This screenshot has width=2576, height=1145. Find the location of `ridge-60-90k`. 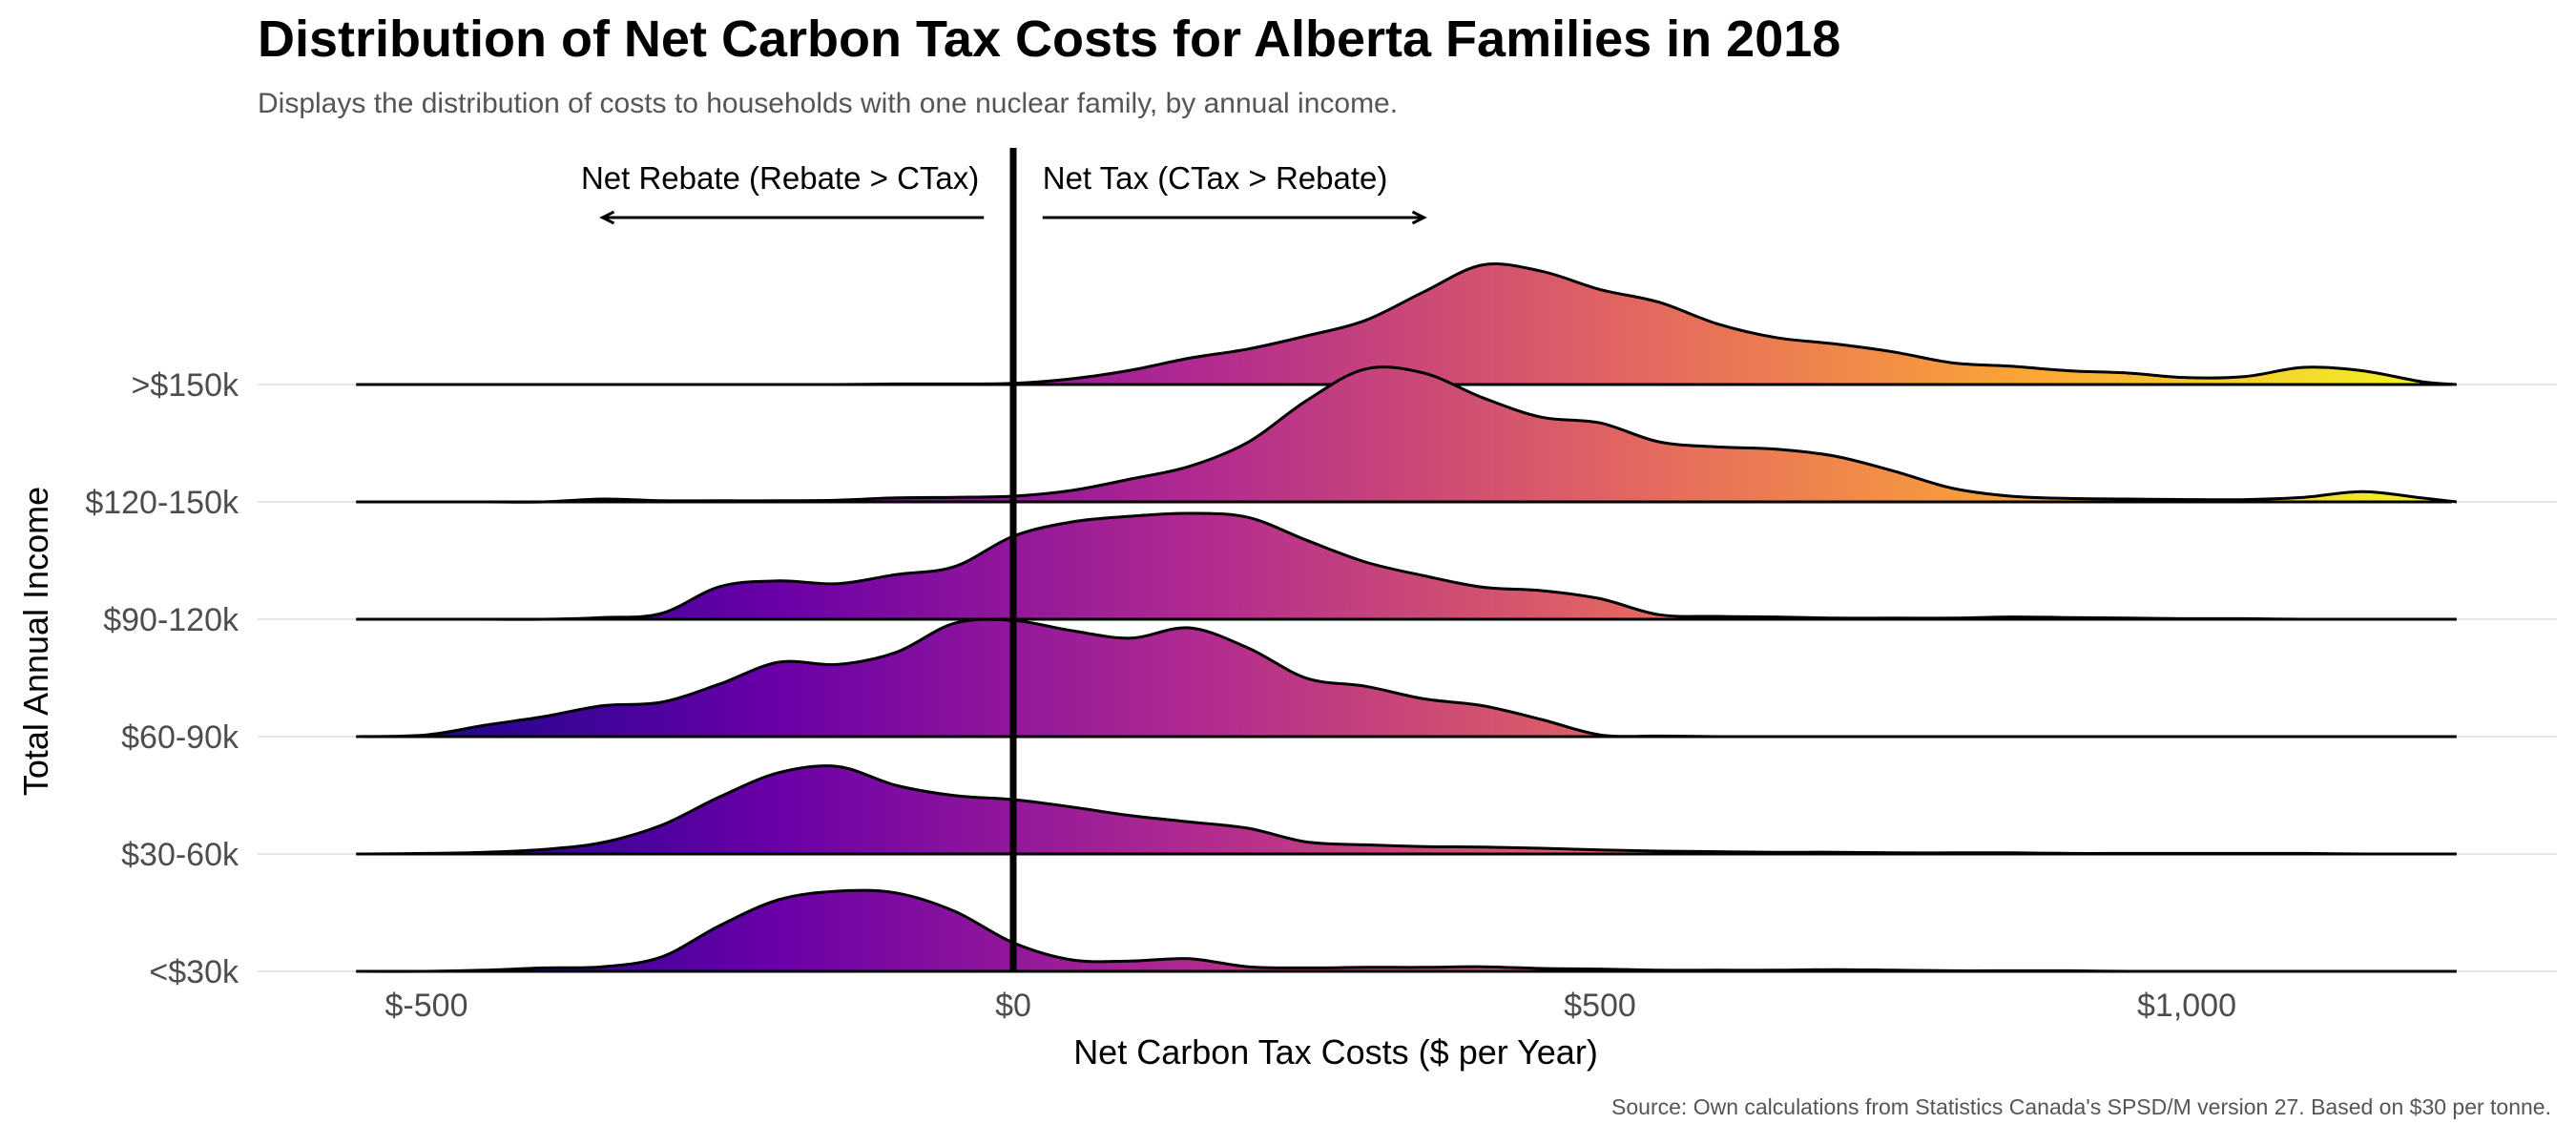

ridge-60-90k is located at coordinates (1406, 678).